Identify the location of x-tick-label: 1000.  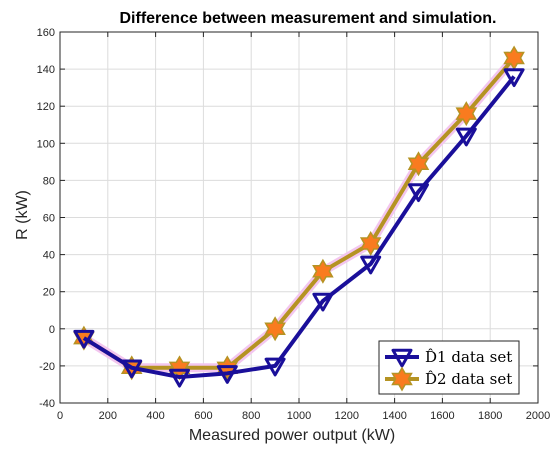
(299, 416).